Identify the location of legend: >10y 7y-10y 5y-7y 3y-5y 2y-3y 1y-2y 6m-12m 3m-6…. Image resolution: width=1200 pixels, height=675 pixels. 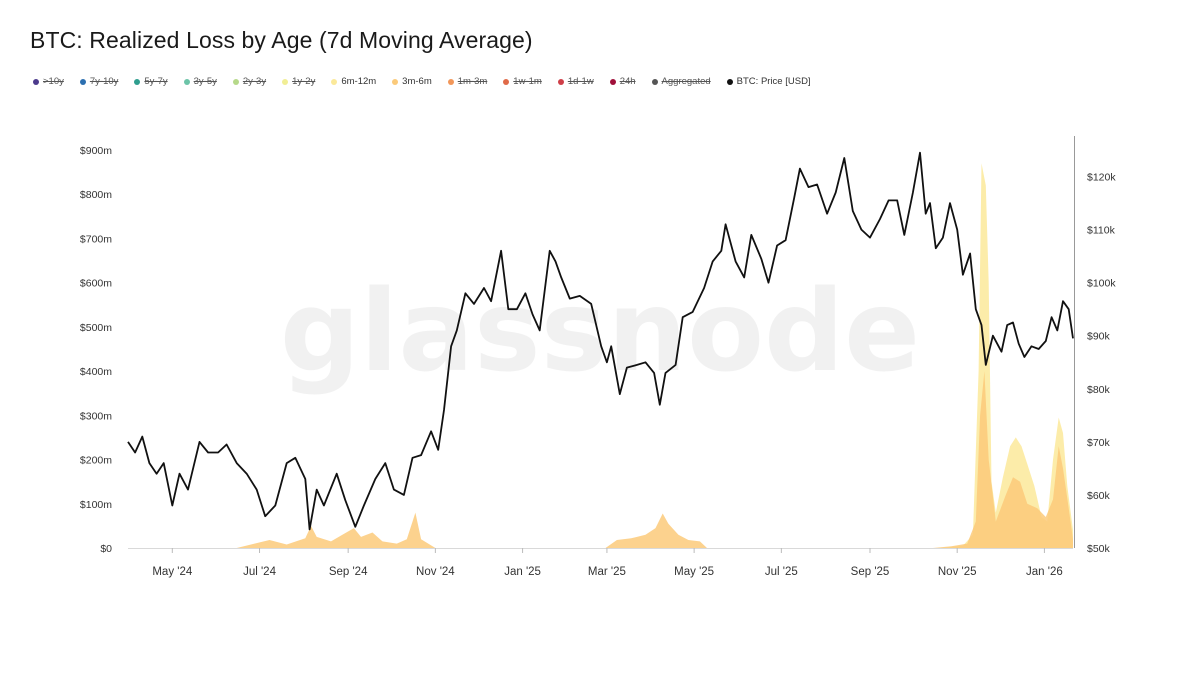
(430, 81).